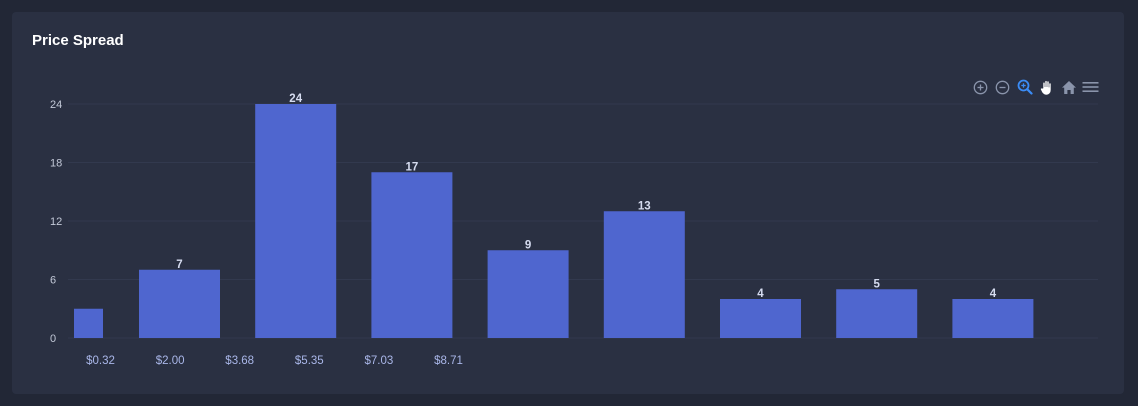 The width and height of the screenshot is (1138, 406). I want to click on y-tick-label: 24, so click(56, 105).